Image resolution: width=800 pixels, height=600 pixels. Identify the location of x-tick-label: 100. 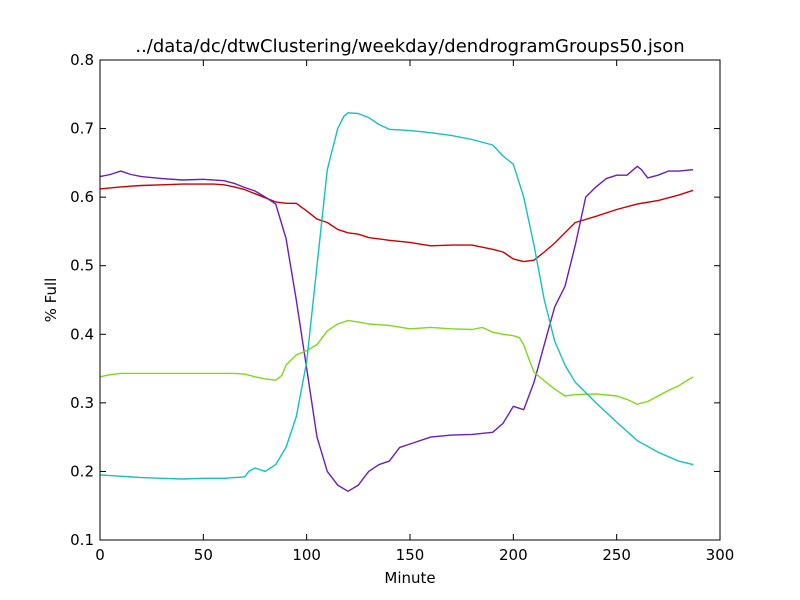
(306, 555).